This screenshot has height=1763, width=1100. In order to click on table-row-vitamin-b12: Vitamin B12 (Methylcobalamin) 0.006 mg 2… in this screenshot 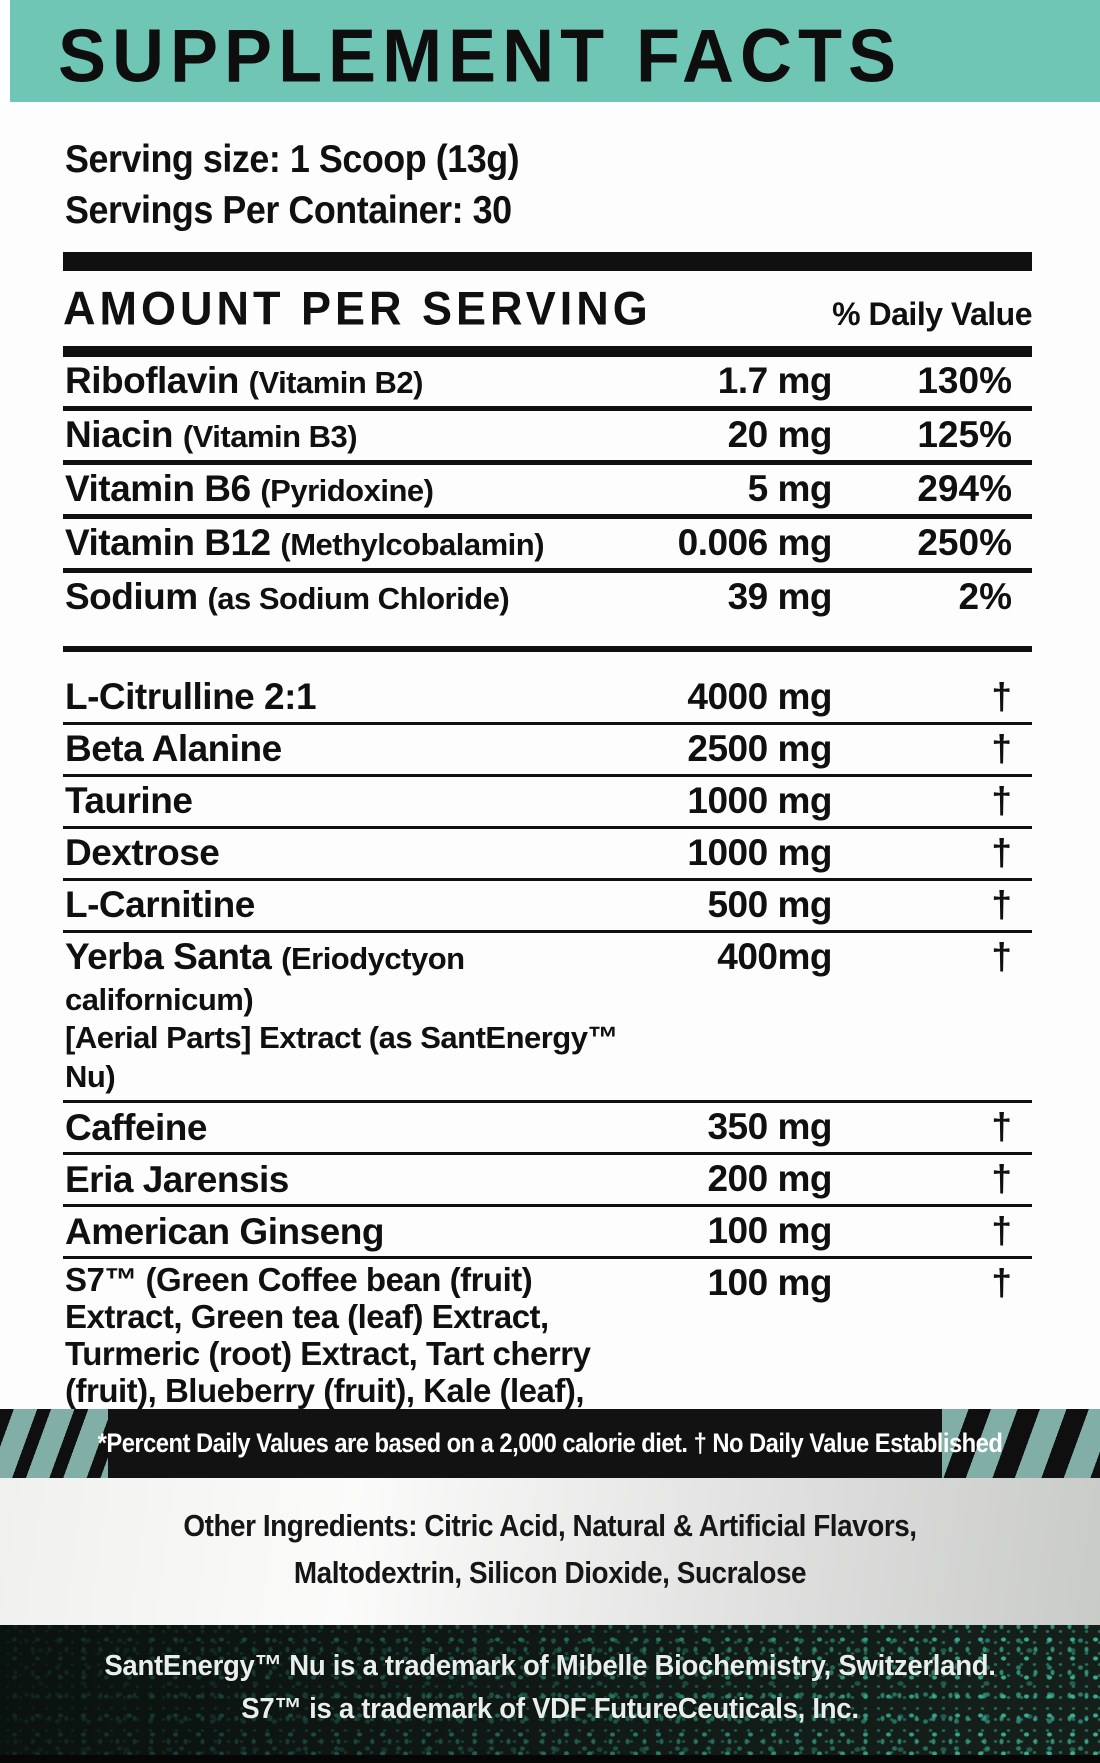, I will do `click(547, 541)`.